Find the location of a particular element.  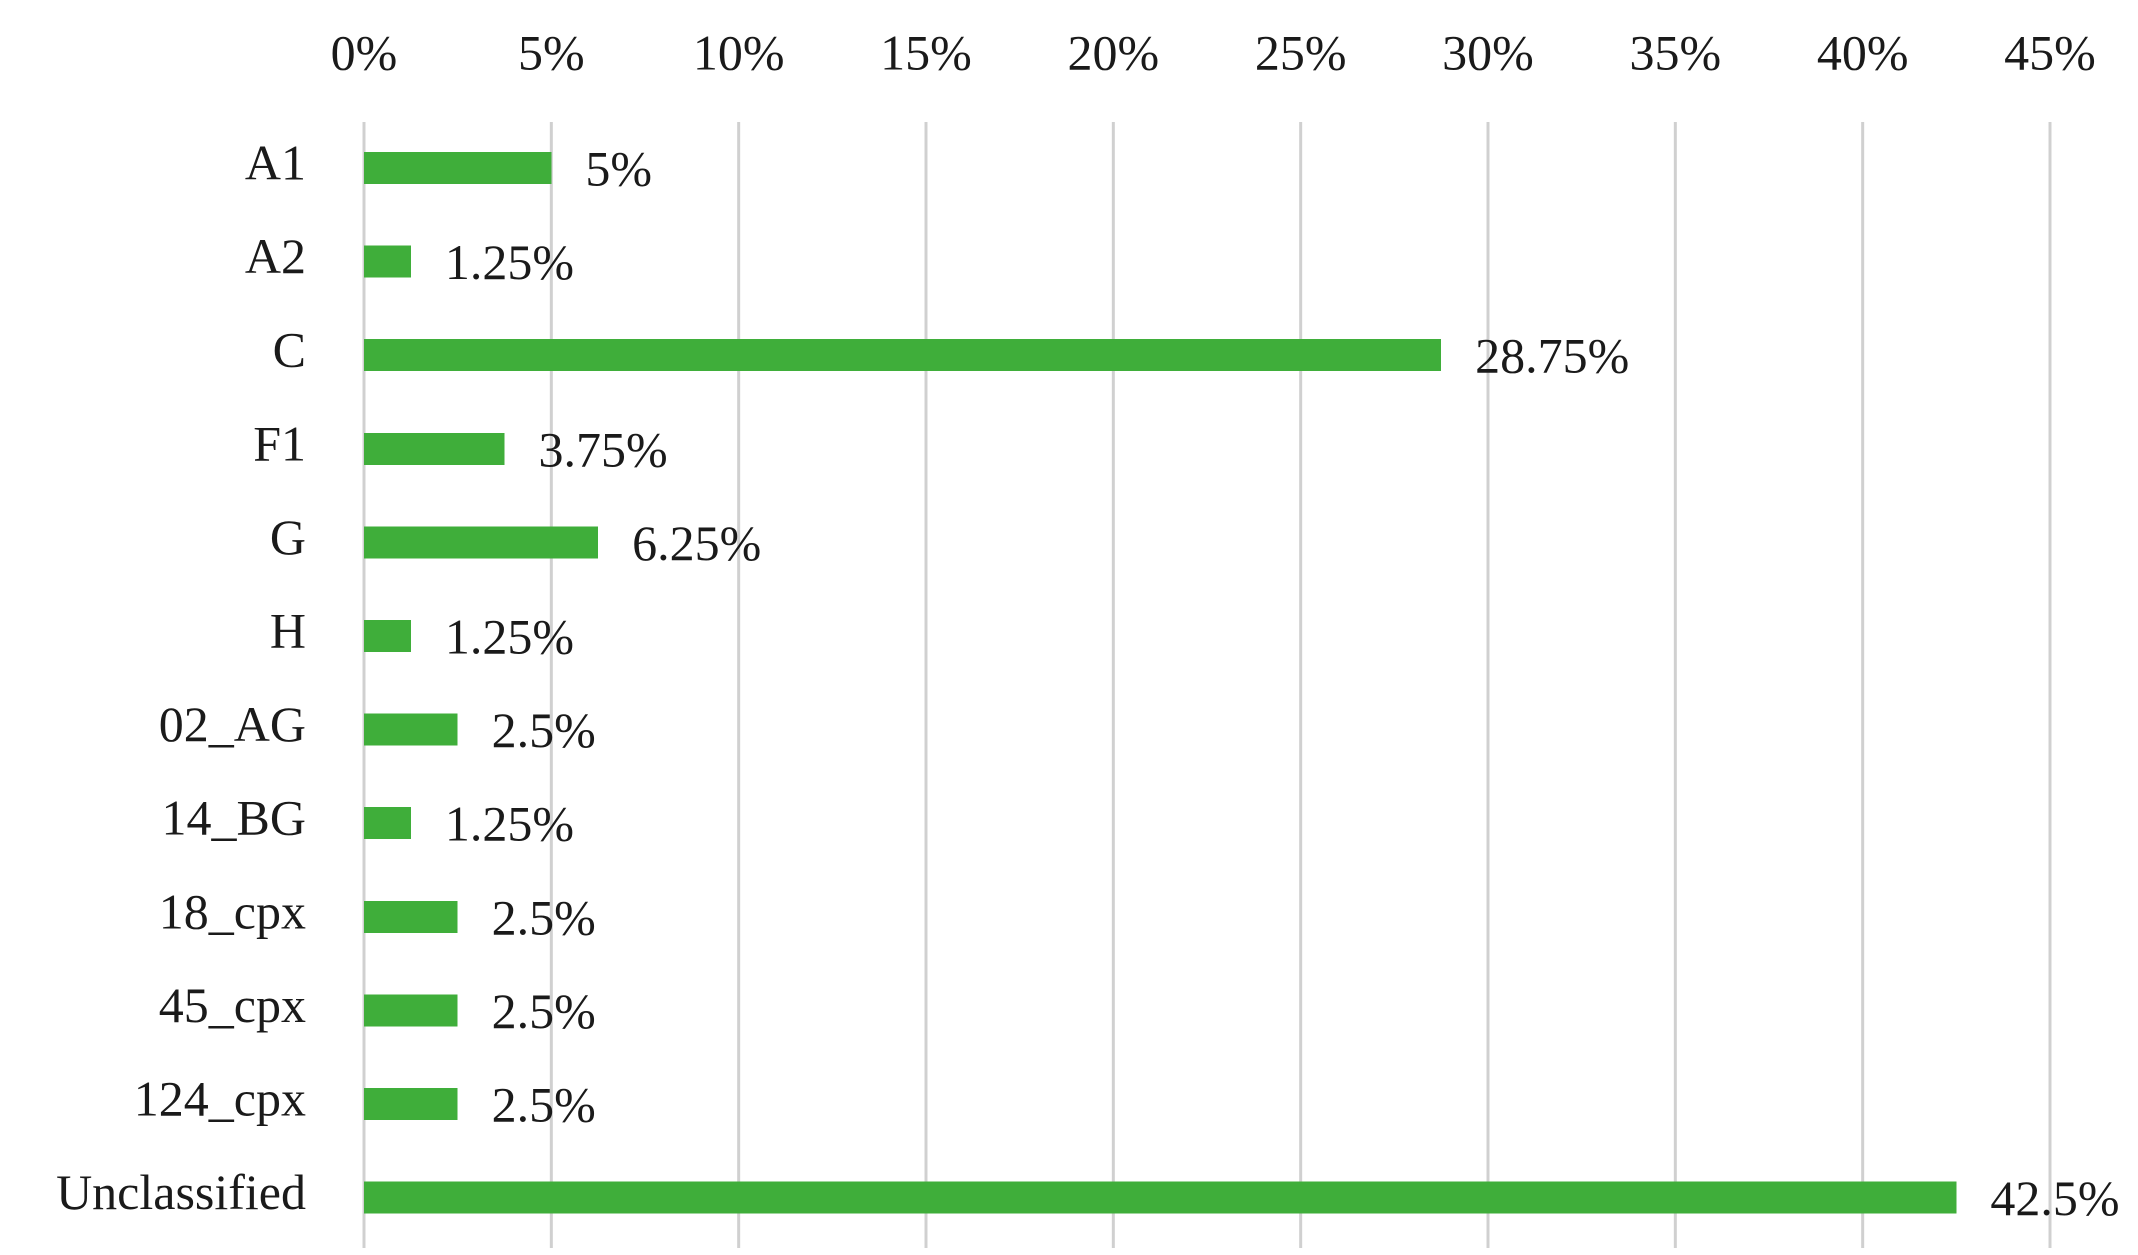

category-label: 14_BG is located at coordinates (234, 818).